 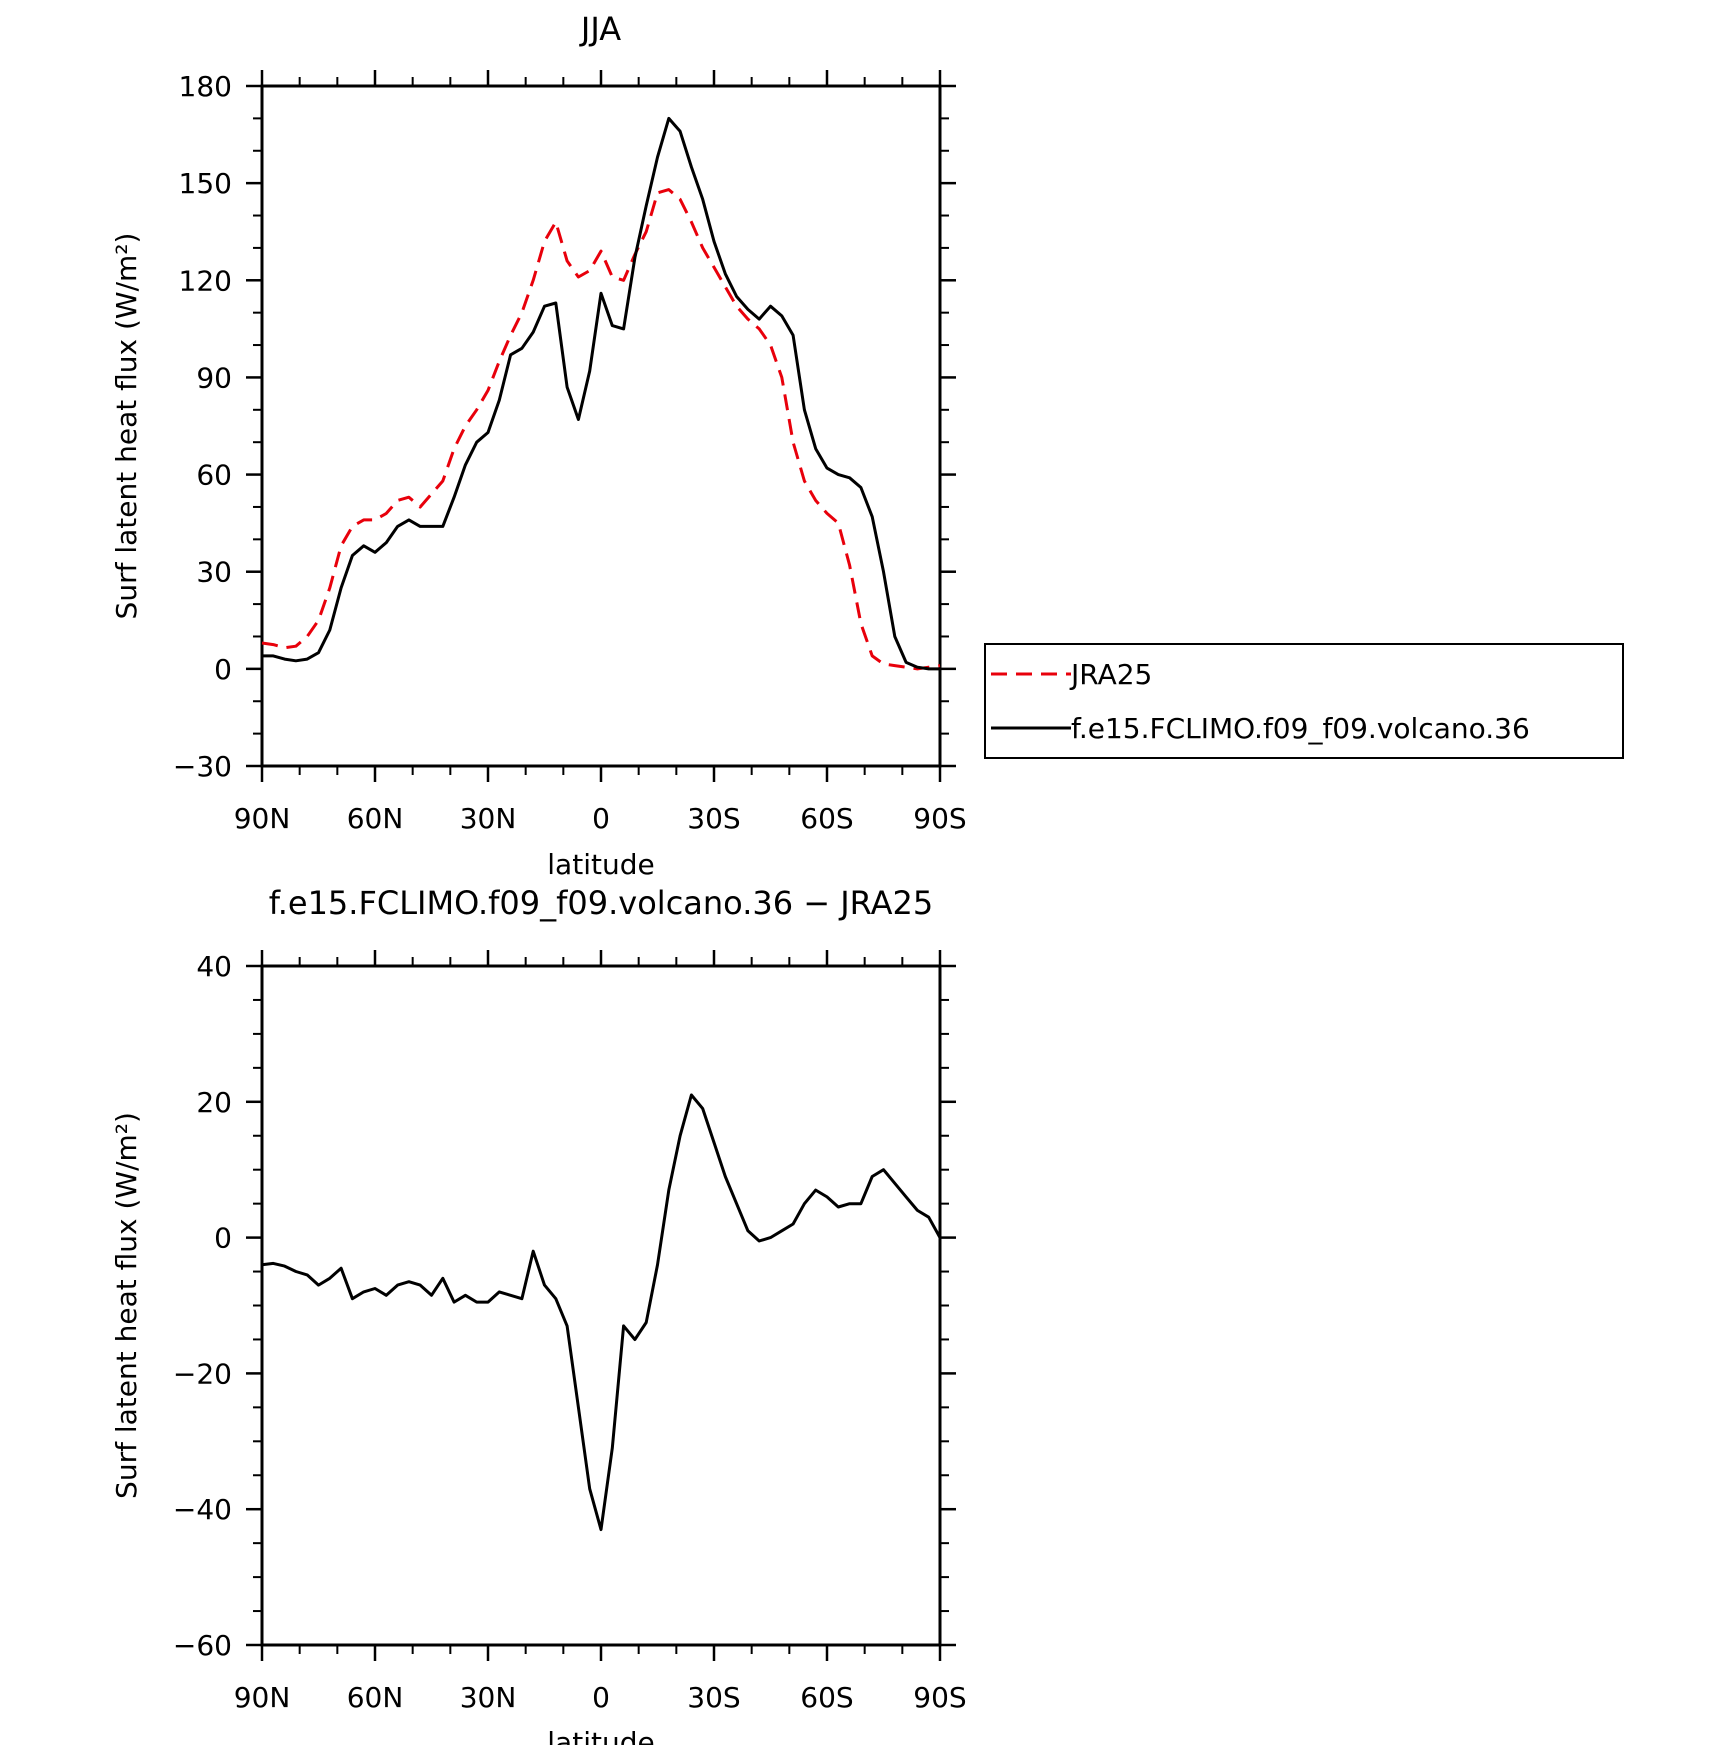 I want to click on y-tick-label: 150, so click(x=205, y=183).